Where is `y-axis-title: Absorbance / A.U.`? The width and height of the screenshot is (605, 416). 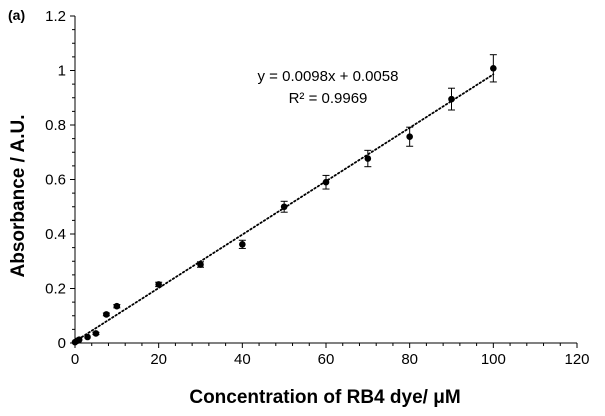
y-axis-title: Absorbance / A.U. is located at coordinates (18, 196).